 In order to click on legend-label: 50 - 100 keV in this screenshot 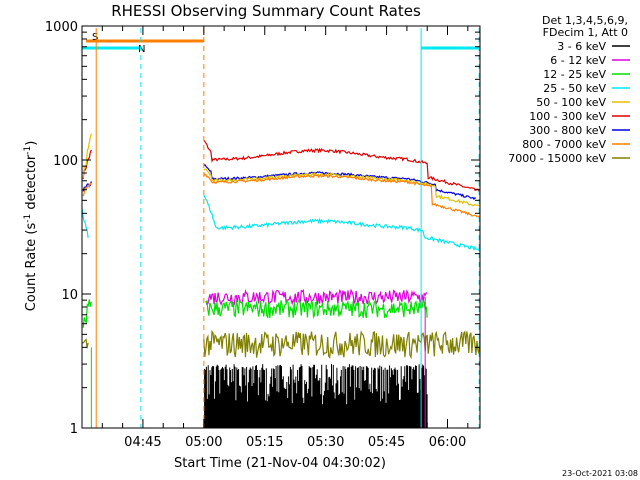, I will do `click(571, 102)`.